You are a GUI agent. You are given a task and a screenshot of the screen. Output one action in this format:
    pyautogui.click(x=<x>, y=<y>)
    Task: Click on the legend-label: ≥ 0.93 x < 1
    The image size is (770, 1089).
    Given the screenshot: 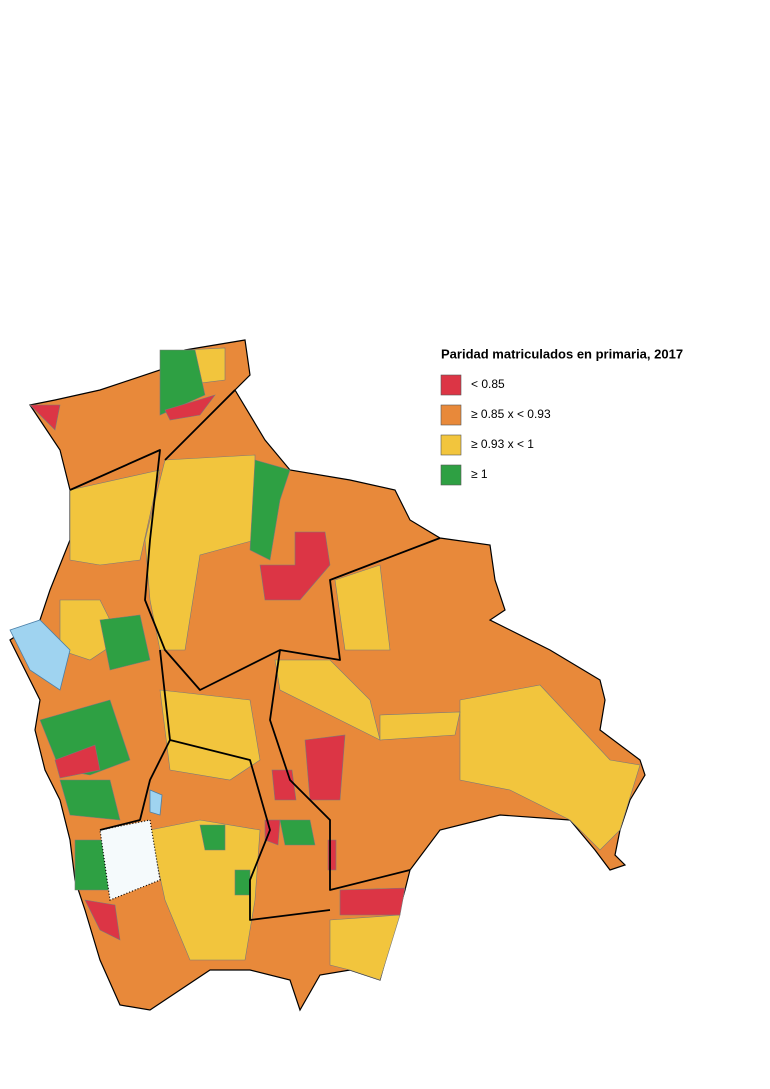 What is the action you would take?
    pyautogui.click(x=502, y=444)
    